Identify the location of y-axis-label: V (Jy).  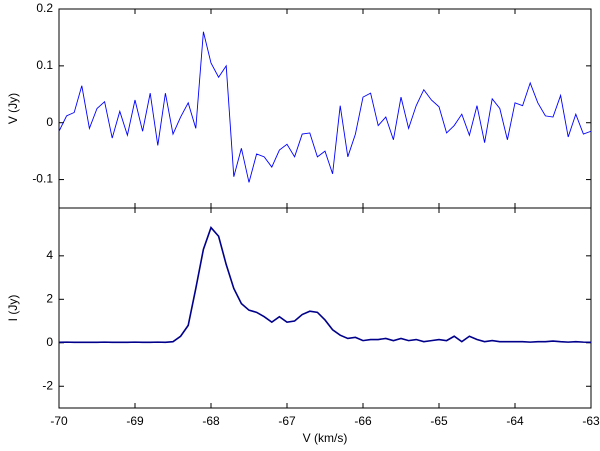
(13, 108).